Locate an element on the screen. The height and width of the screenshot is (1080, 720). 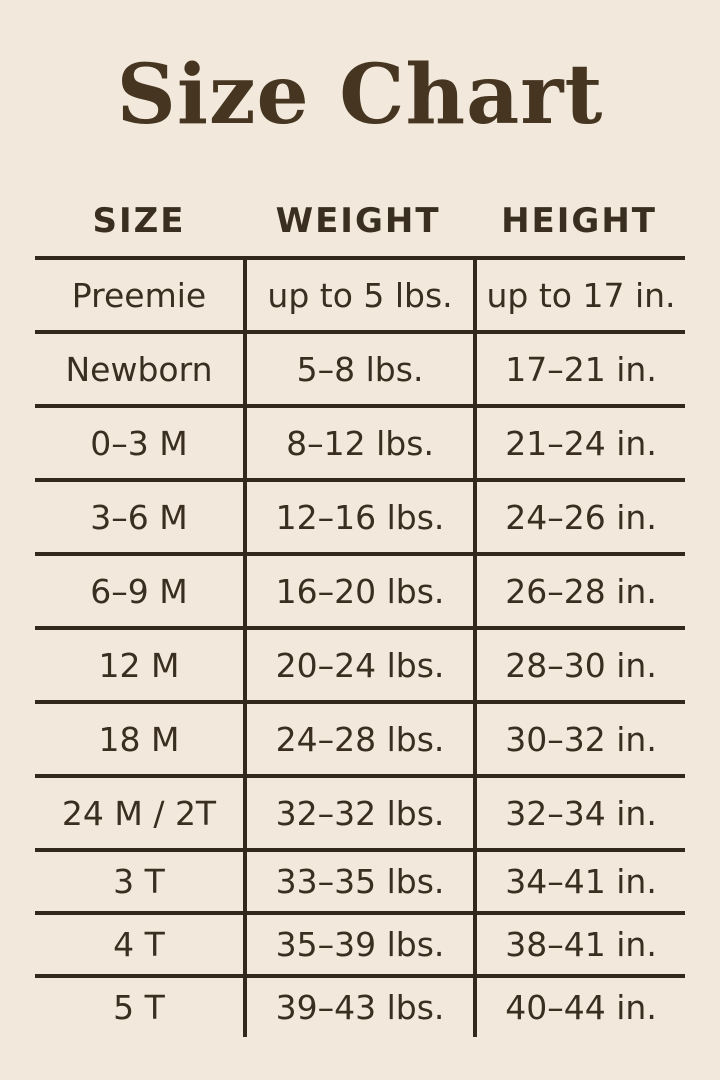
cell-size: 3 T is located at coordinates (139, 881).